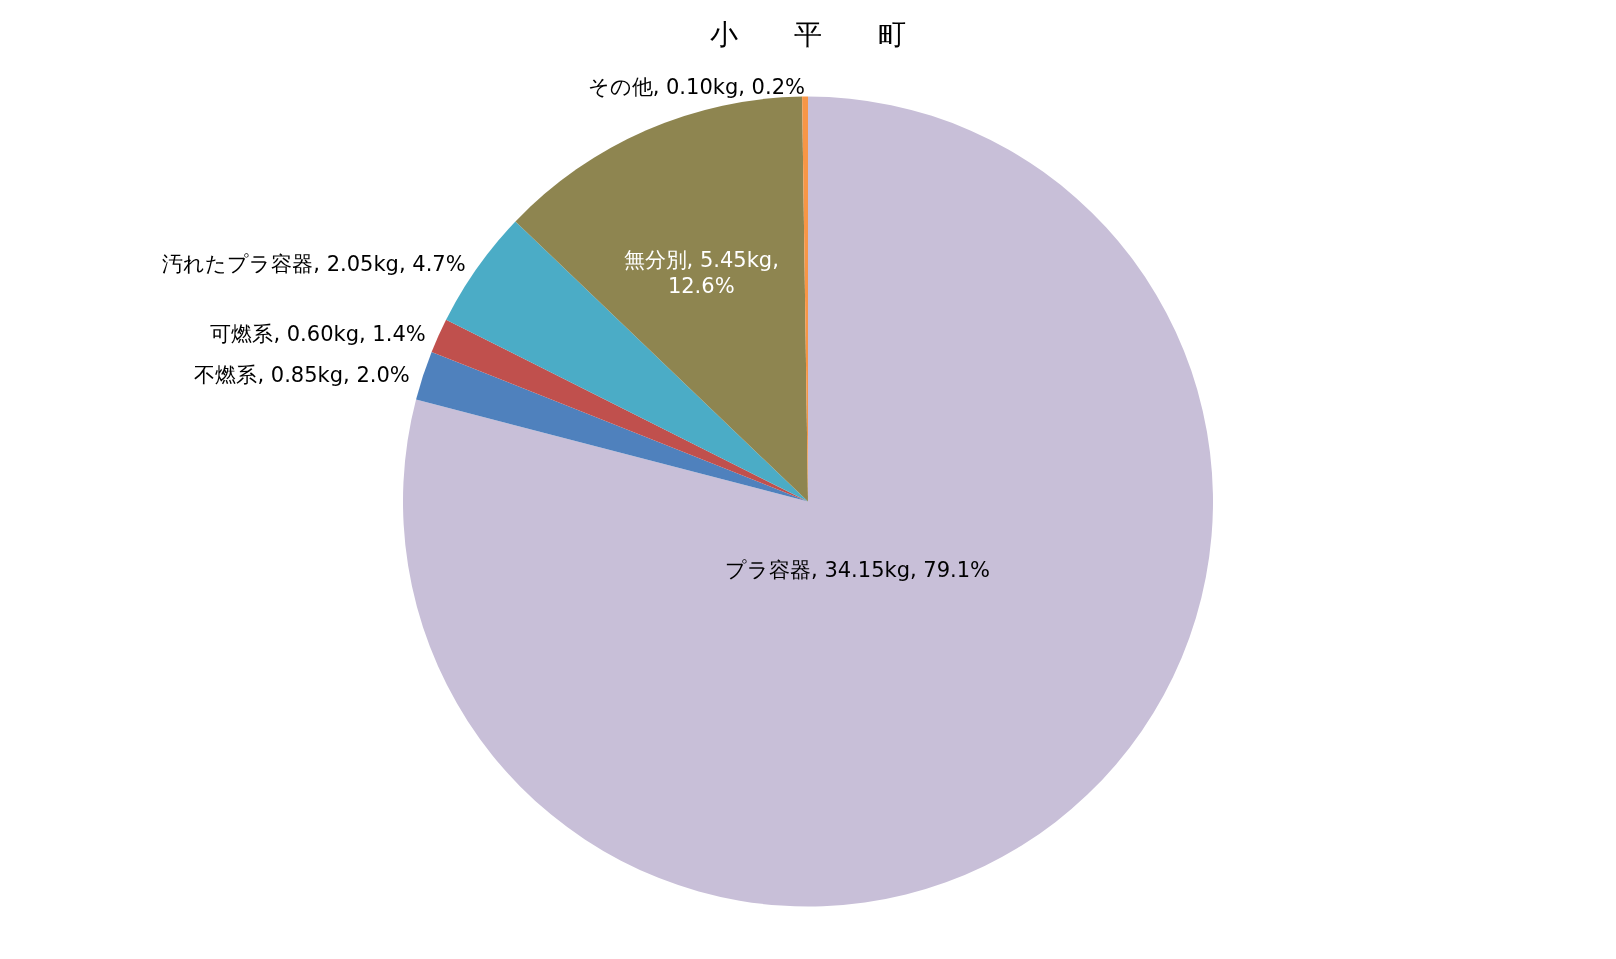 The height and width of the screenshot is (959, 1616). Describe the element at coordinates (701, 273) in the screenshot. I see `slice-label: 無分別, 5.45kg, 12.6%` at that location.